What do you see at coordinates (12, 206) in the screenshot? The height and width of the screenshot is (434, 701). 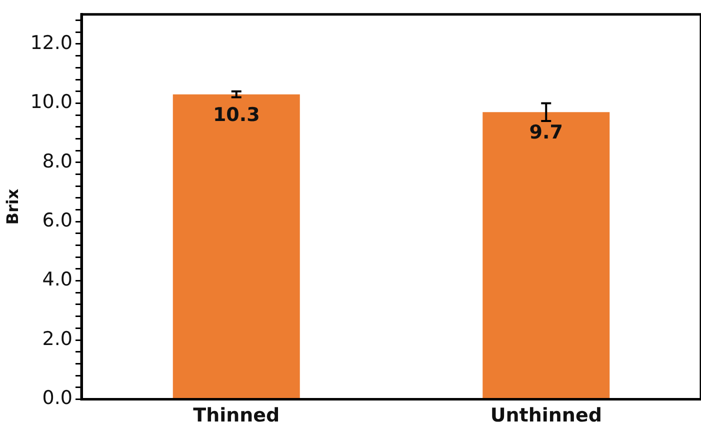 I see `y-axis-title: Brix` at bounding box center [12, 206].